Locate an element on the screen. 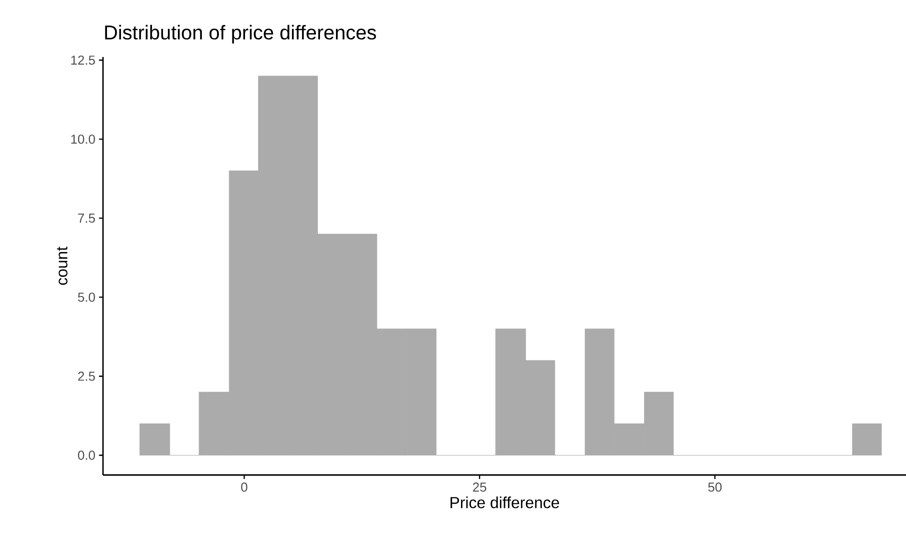  x-axis-title: Price difference is located at coordinates (505, 502).